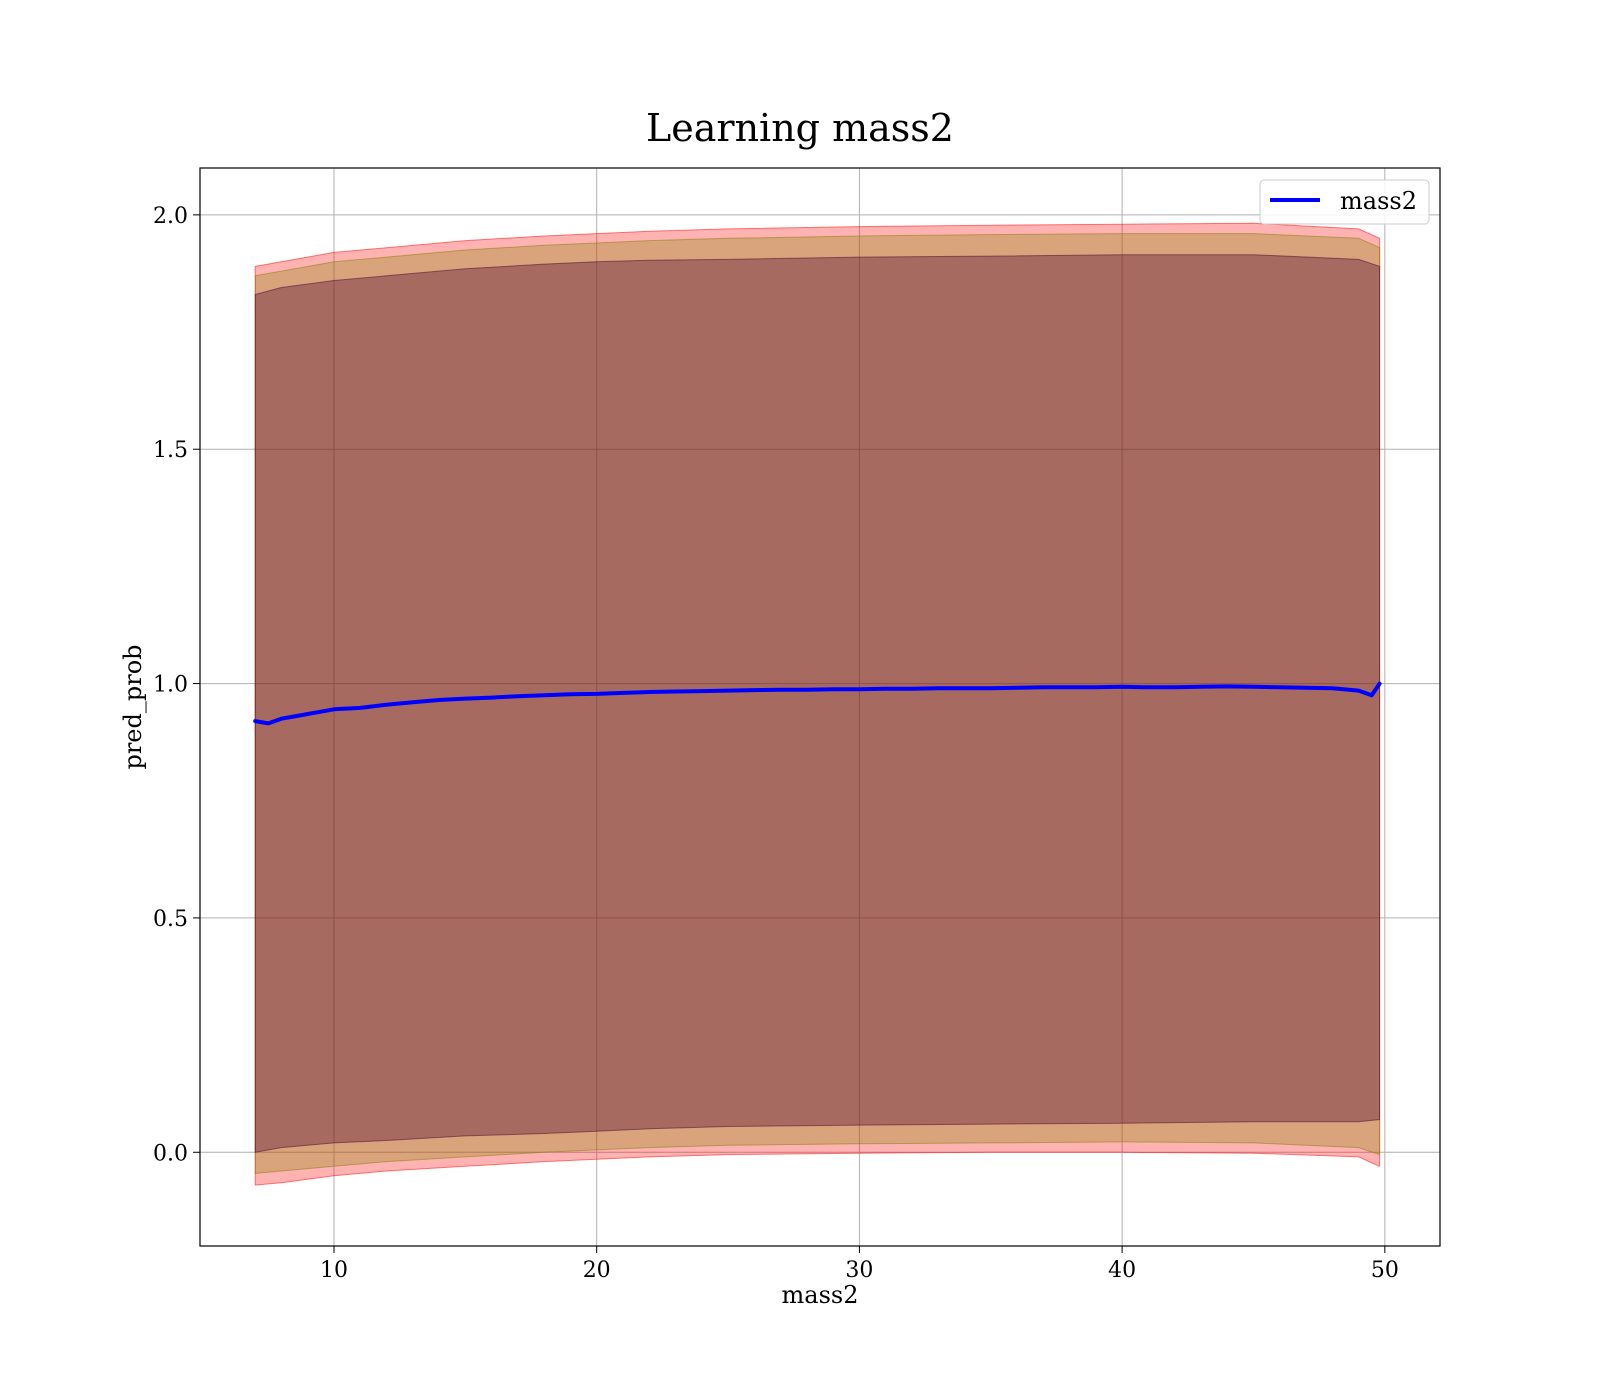 The width and height of the screenshot is (1600, 1400). What do you see at coordinates (820, 1295) in the screenshot?
I see `x-axis-label: mass2` at bounding box center [820, 1295].